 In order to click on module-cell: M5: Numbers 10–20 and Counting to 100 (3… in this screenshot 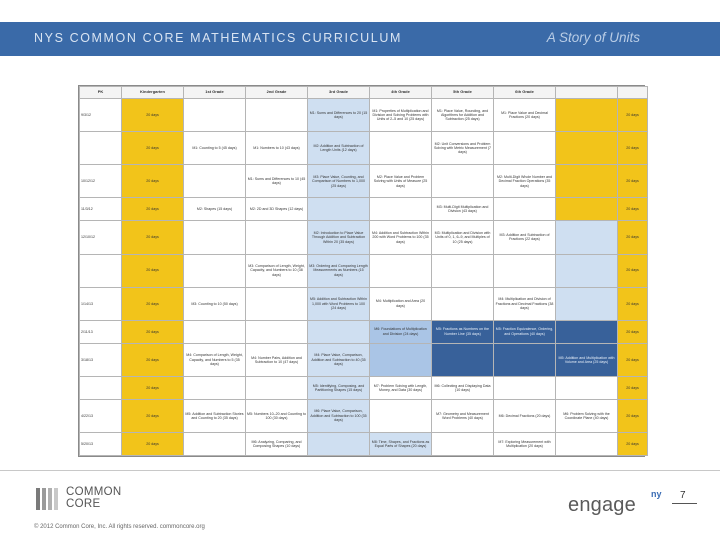, I will do `click(276, 415)`.